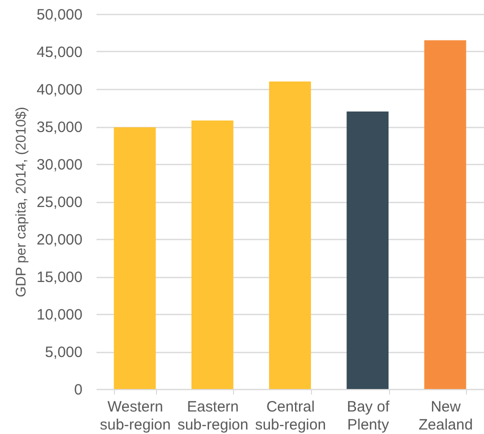 The image size is (484, 434). What do you see at coordinates (59, 240) in the screenshot?
I see `y-tick-label: 20,000` at bounding box center [59, 240].